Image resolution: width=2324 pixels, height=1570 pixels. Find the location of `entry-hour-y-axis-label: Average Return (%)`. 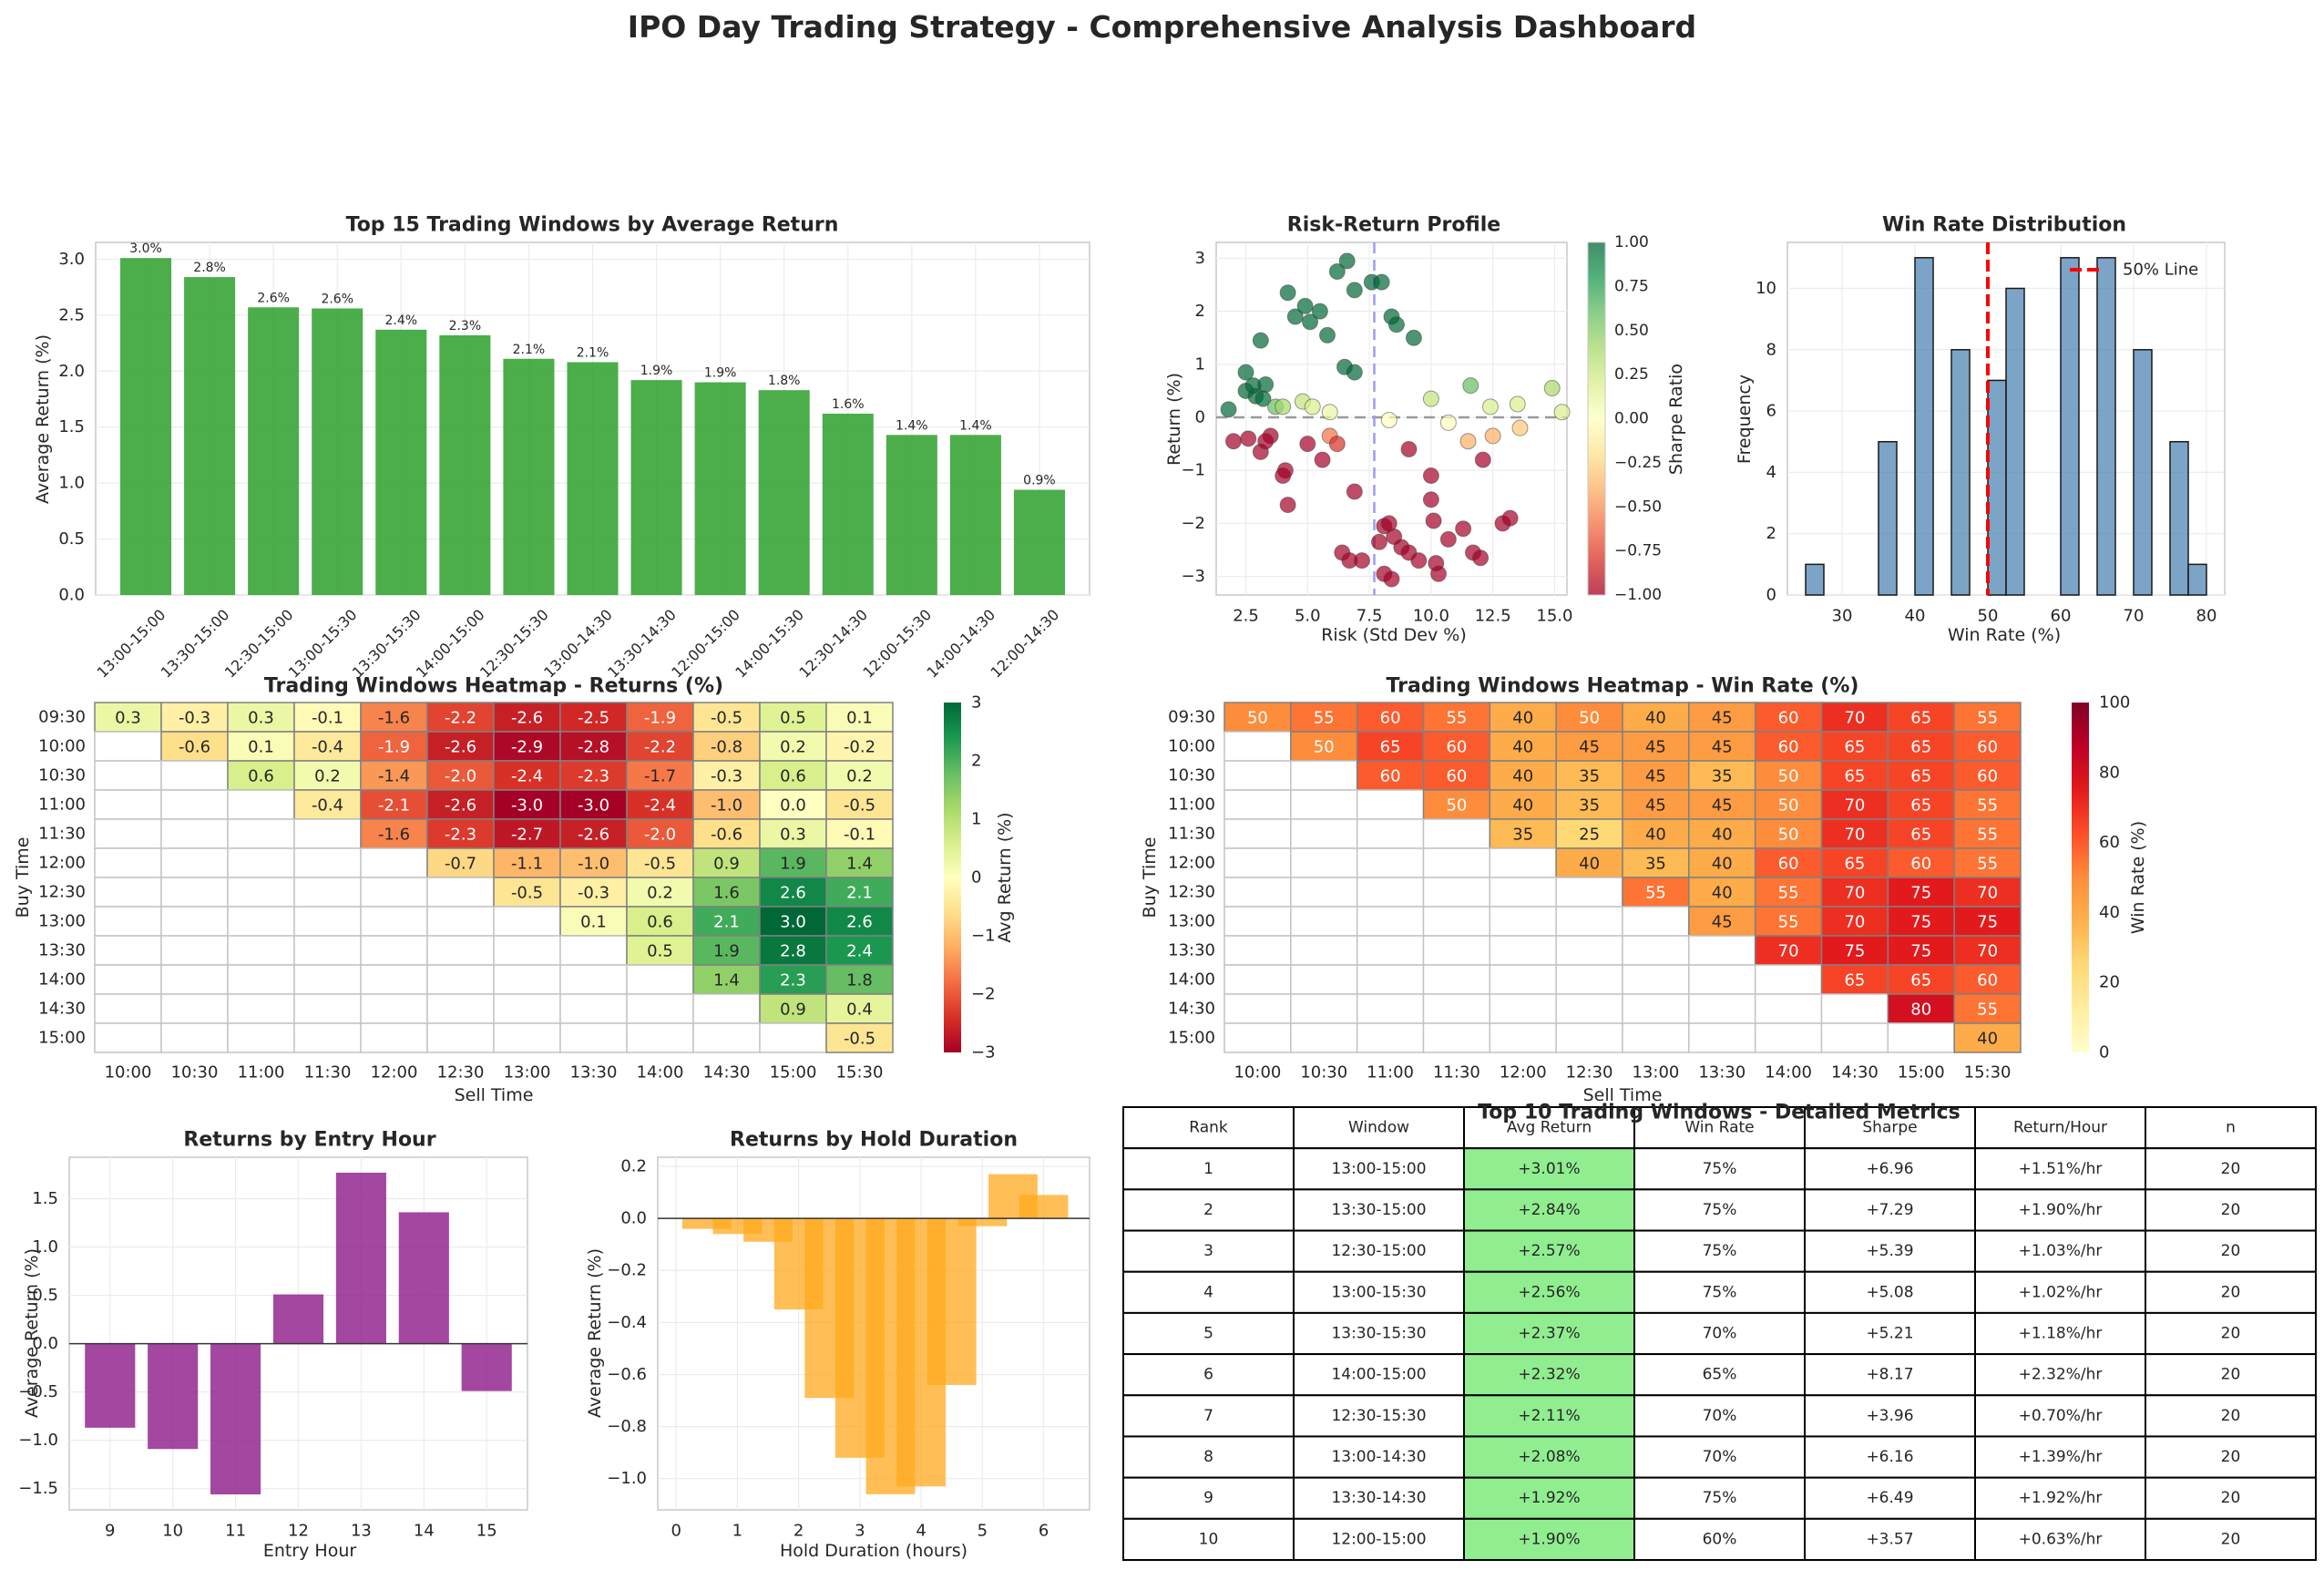

entry-hour-y-axis-label: Average Return (%) is located at coordinates (32, 1333).